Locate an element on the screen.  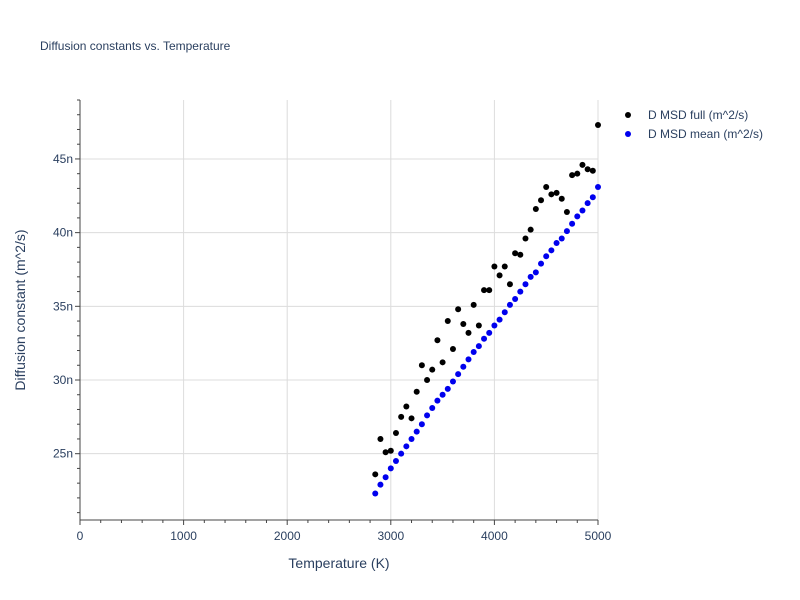
legend-label-series-2: D MSD mean (m^2/s) is located at coordinates (705, 134).